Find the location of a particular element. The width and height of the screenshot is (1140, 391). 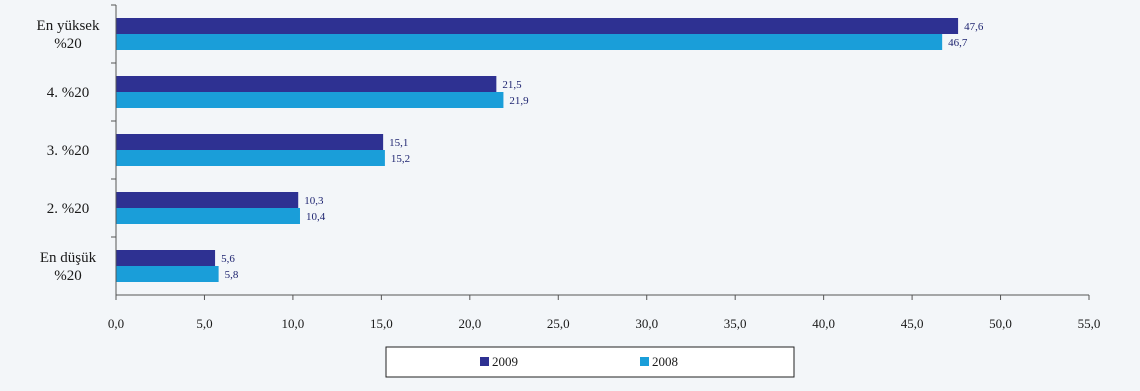

category-label-0: En yüksek %20 is located at coordinates (68, 35).